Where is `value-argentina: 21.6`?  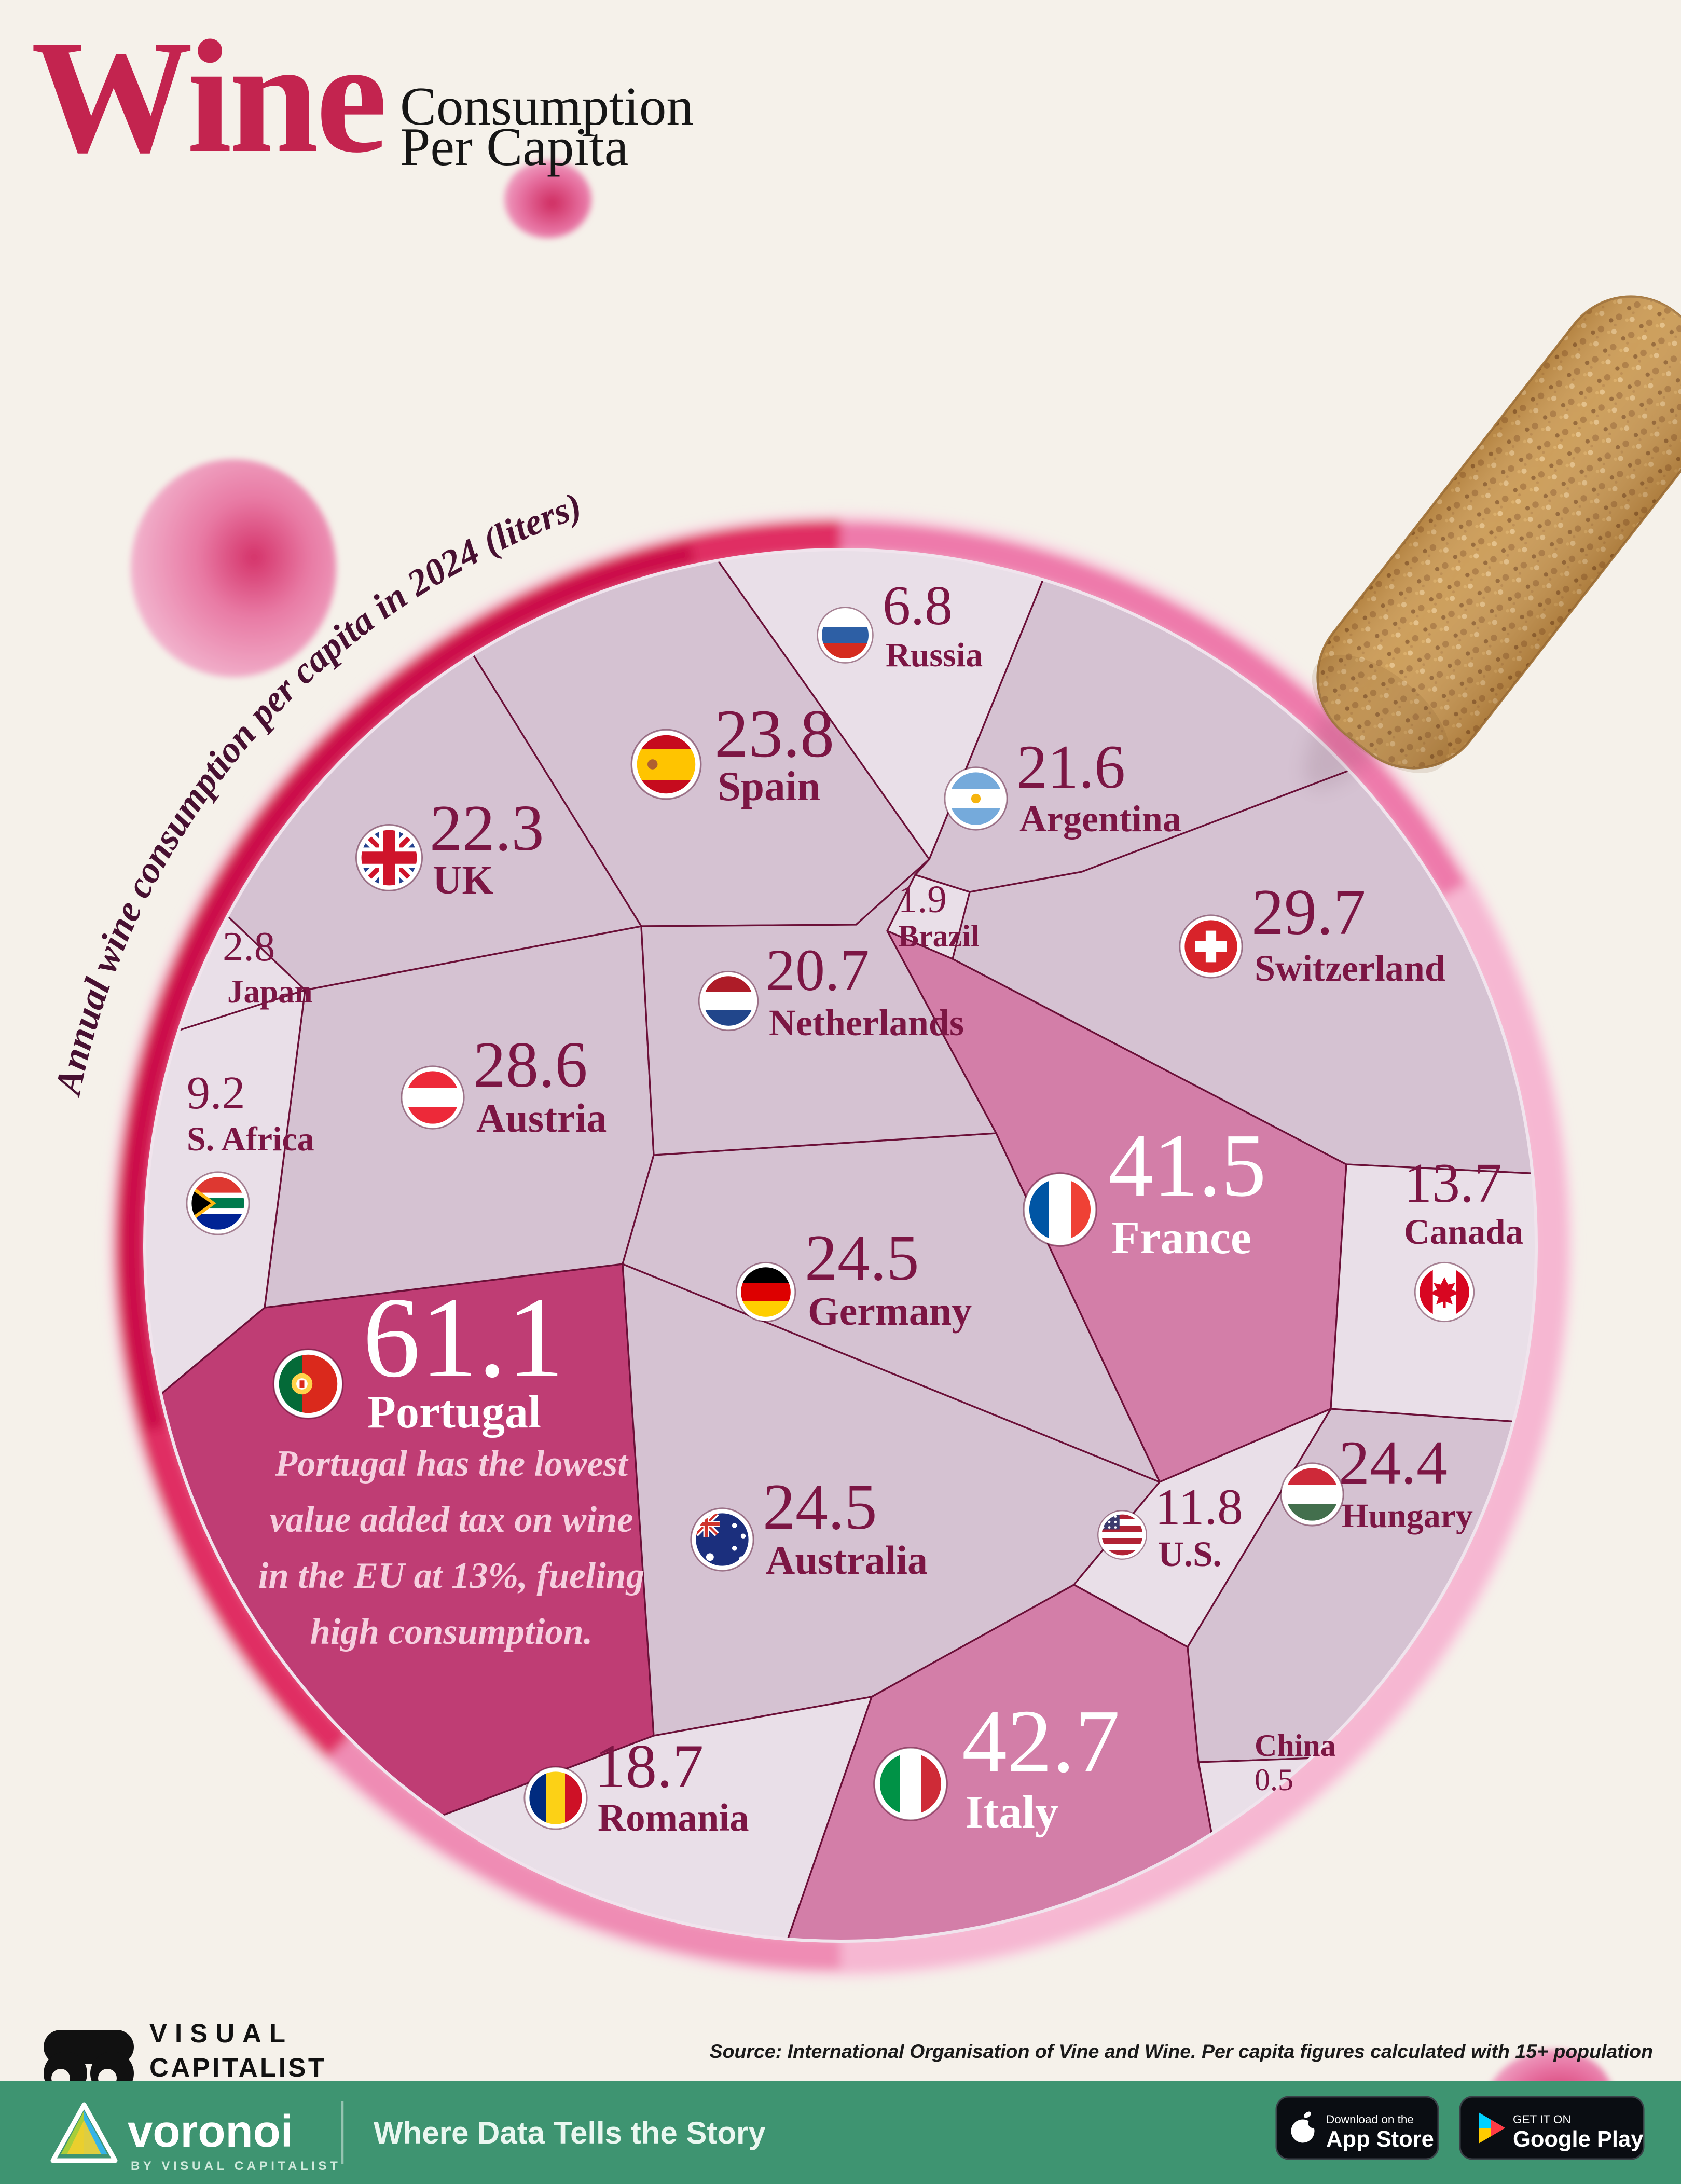
value-argentina: 21.6 is located at coordinates (1070, 767).